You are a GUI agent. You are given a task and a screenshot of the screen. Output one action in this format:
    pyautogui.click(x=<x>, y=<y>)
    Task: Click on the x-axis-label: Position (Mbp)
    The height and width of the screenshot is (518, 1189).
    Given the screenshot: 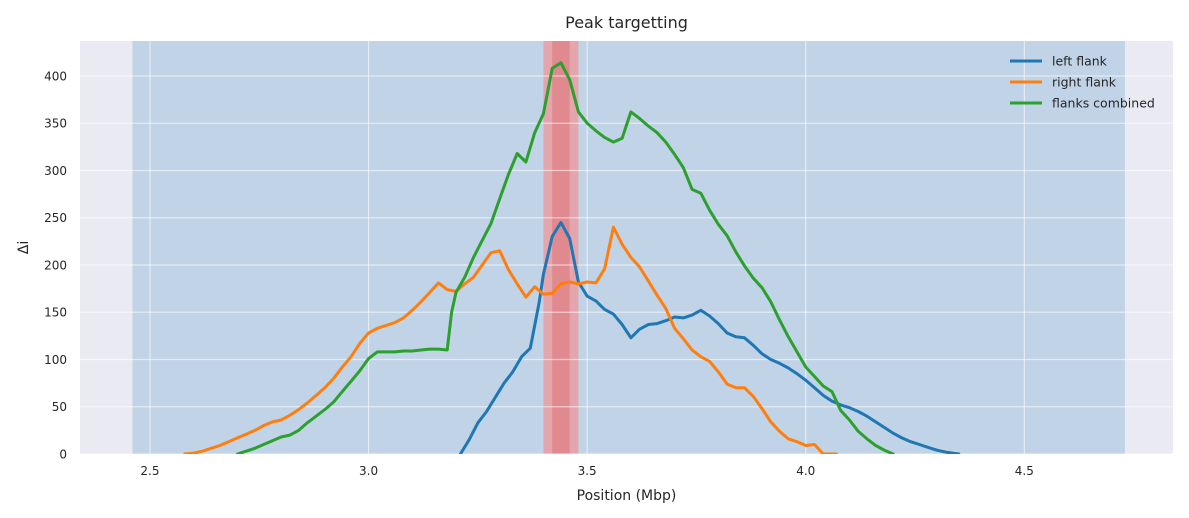 What is the action you would take?
    pyautogui.click(x=627, y=496)
    